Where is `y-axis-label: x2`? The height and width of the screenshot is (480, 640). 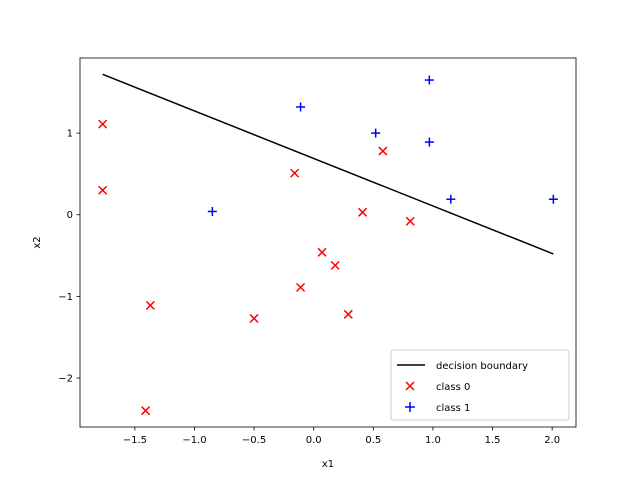 y-axis-label: x2 is located at coordinates (37, 242).